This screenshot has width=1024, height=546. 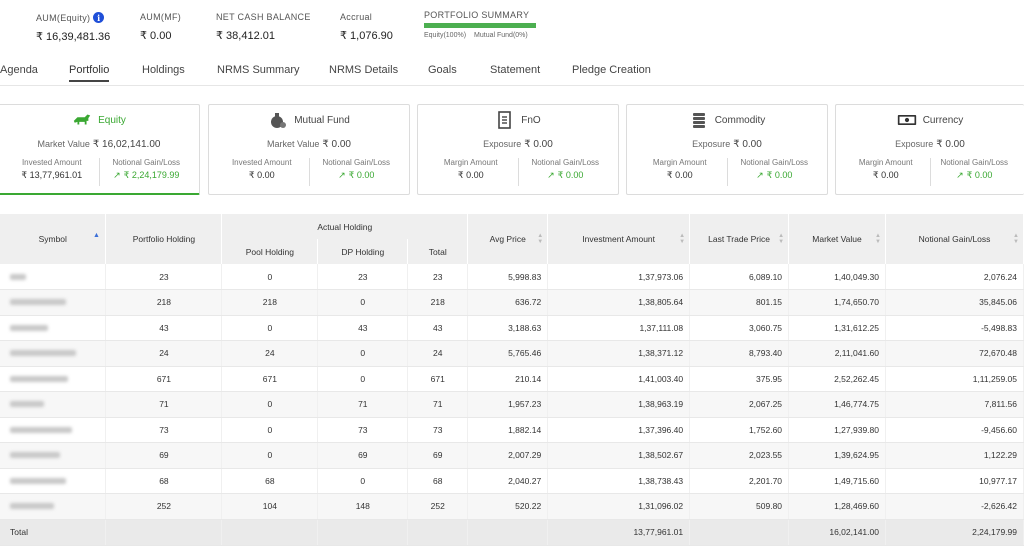 I want to click on table-cell: 8,793.40, so click(x=739, y=353).